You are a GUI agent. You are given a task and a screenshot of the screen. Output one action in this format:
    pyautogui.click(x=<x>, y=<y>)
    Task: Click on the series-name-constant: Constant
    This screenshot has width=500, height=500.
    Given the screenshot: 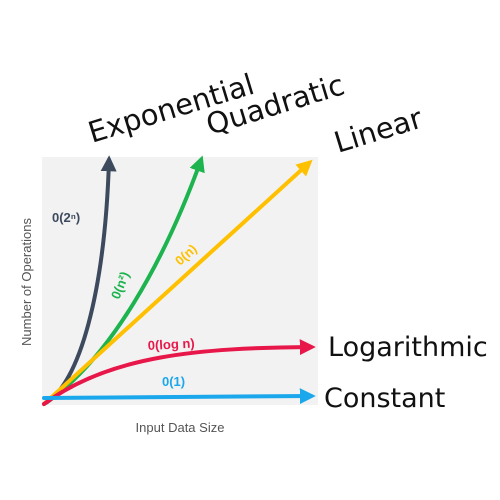 What is the action you would take?
    pyautogui.click(x=384, y=398)
    